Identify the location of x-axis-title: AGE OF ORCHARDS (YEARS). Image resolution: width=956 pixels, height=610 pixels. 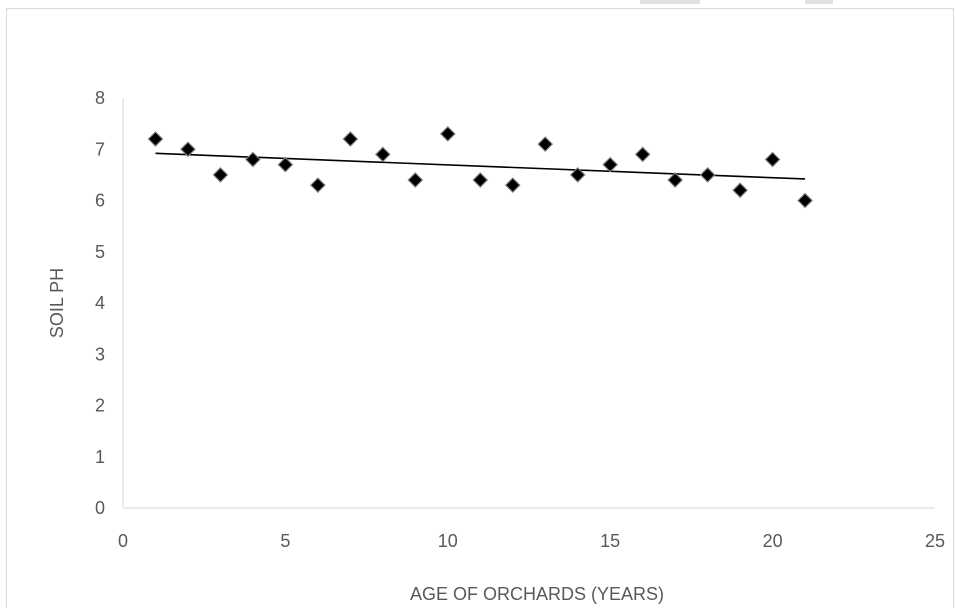
(537, 594).